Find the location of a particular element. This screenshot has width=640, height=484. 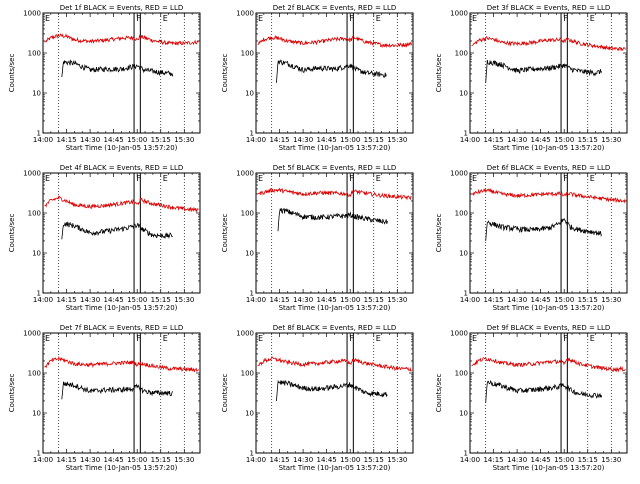

panel-title: Det 5f BLACK = Events, RED = LLD is located at coordinates (334, 168).